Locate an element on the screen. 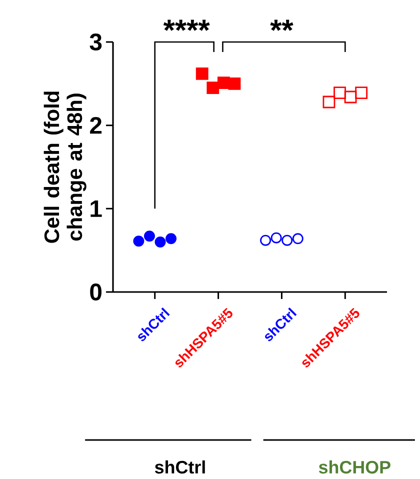 The image size is (420, 479). y-tick-label: 3 is located at coordinates (96, 42).